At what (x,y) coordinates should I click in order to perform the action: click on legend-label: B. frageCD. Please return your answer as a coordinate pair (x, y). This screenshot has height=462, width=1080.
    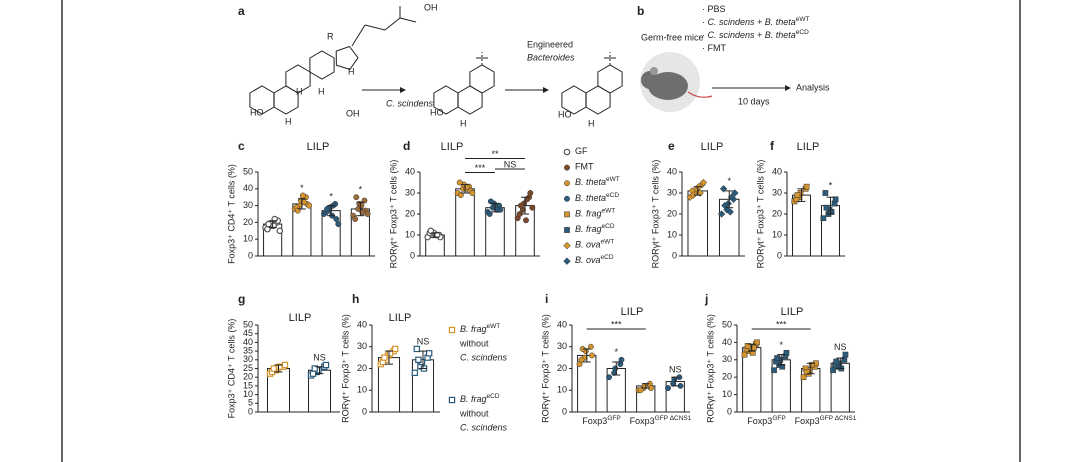
    Looking at the image, I should click on (480, 399).